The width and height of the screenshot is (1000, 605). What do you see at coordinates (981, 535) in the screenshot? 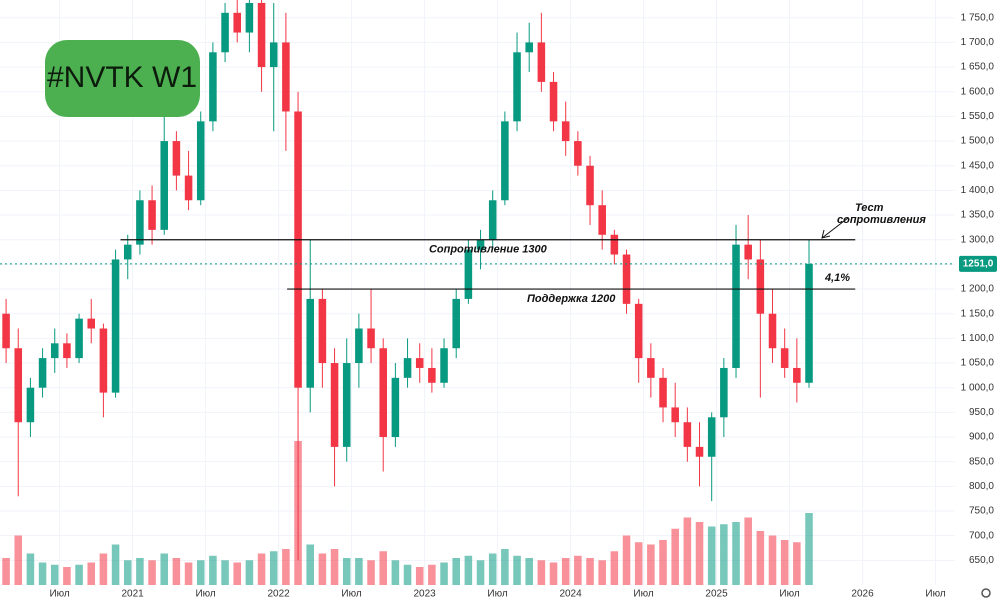
I see `y-tick-label: 700,0` at bounding box center [981, 535].